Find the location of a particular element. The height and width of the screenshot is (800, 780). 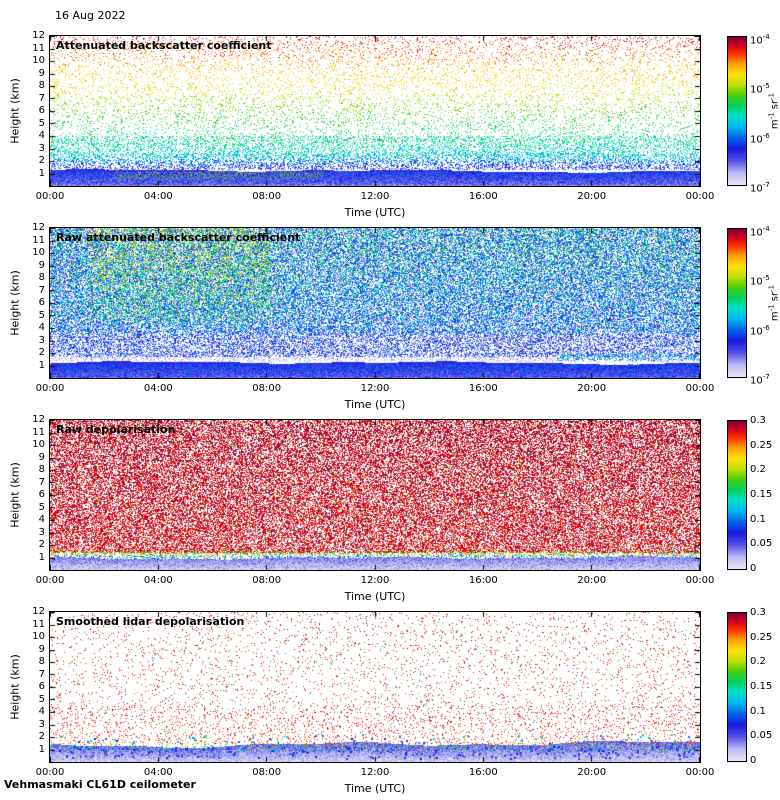

colorbar-tick-label: 10⁻⁴ is located at coordinates (760, 40).